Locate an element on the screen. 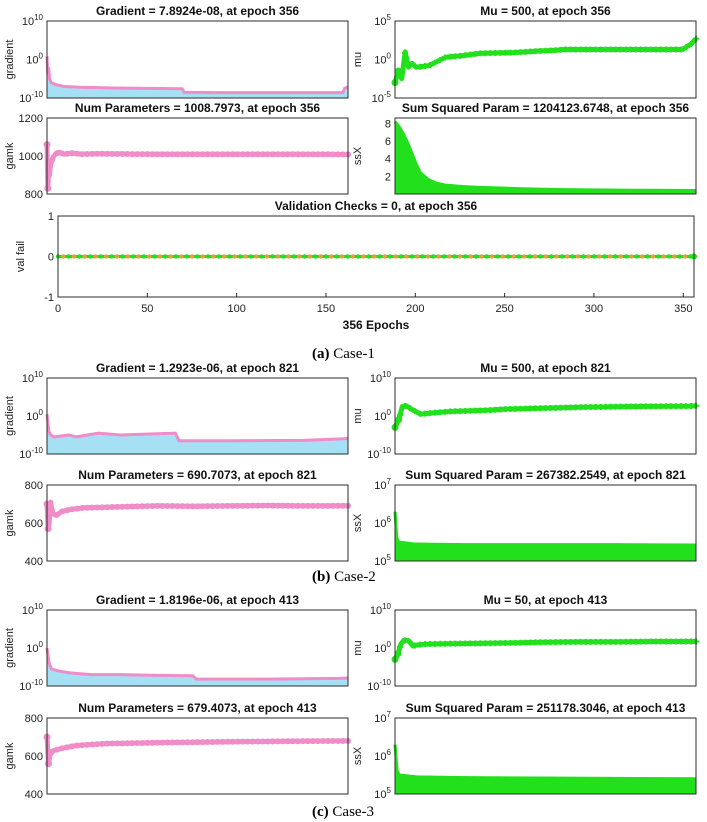 This screenshot has width=707, height=822. caption-case-1: (a) Case-1 is located at coordinates (343, 354).